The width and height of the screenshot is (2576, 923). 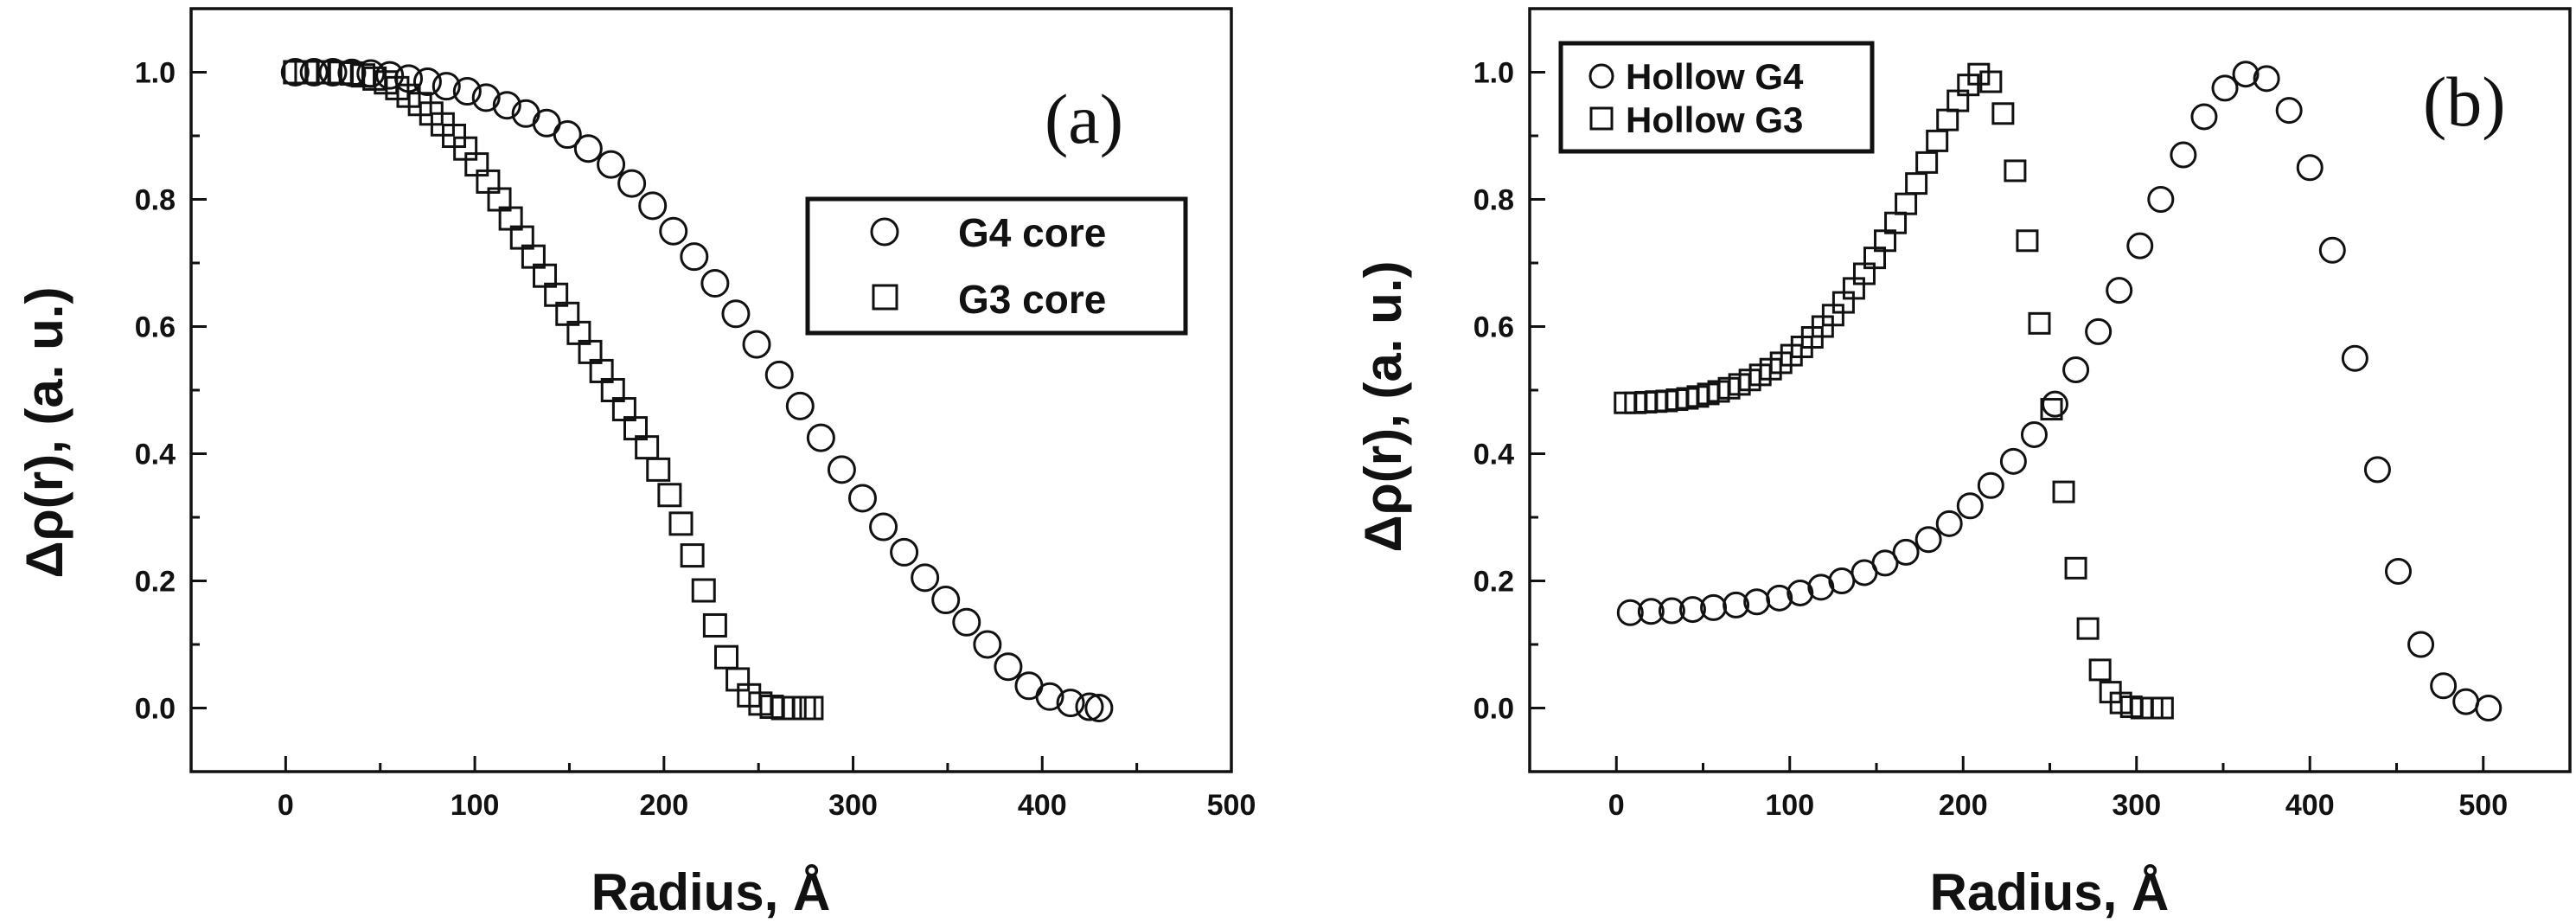 I want to click on panel-b-y-tick-label: 0.0, so click(x=1494, y=709).